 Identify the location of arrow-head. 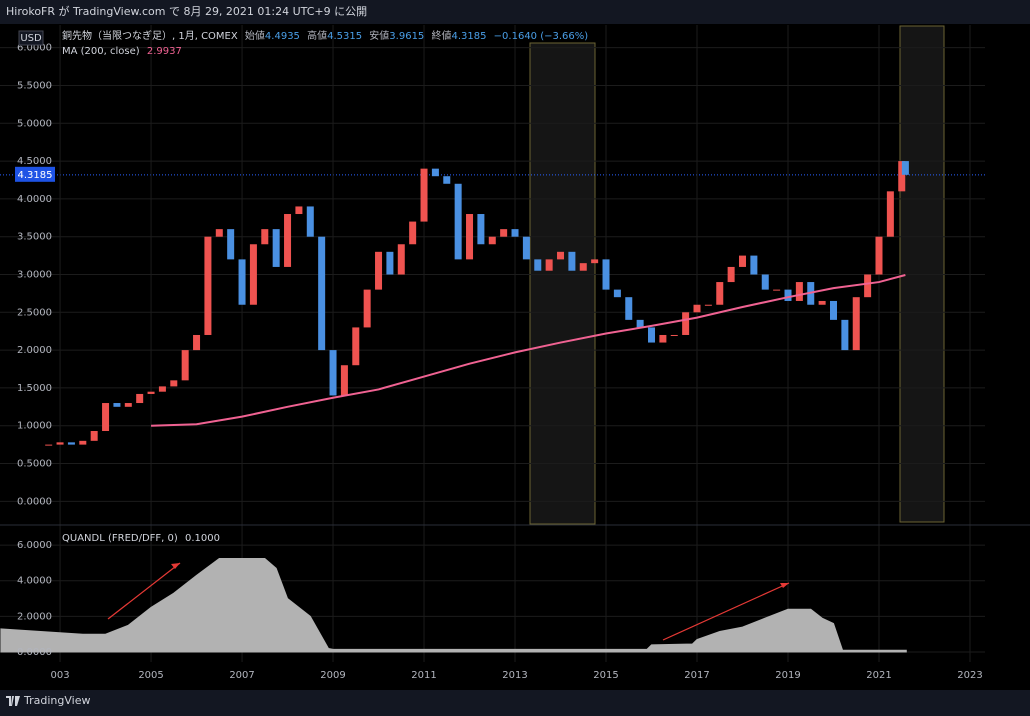
(175, 566).